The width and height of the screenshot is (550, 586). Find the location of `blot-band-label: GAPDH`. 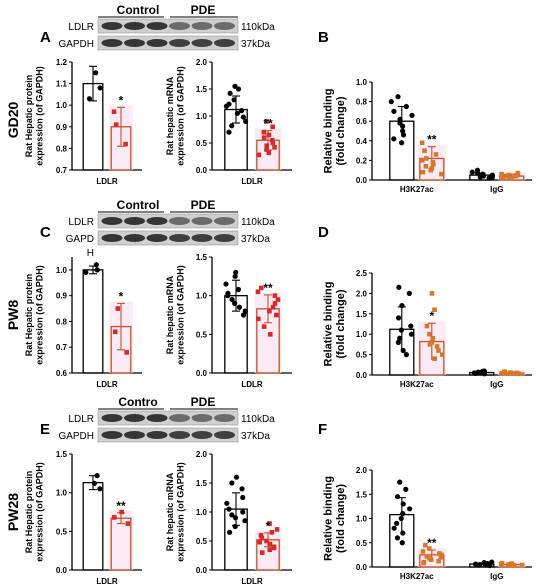

blot-band-label: GAPDH is located at coordinates (76, 436).